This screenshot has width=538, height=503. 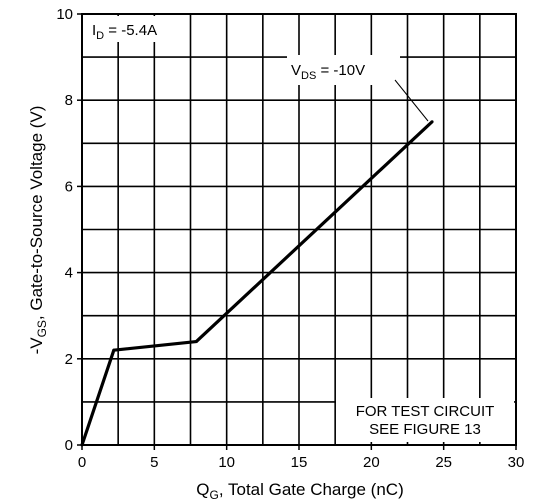 What do you see at coordinates (38, 230) in the screenshot?
I see `y-axis-title: -VGS, Gate-to-Source Voltage (V)` at bounding box center [38, 230].